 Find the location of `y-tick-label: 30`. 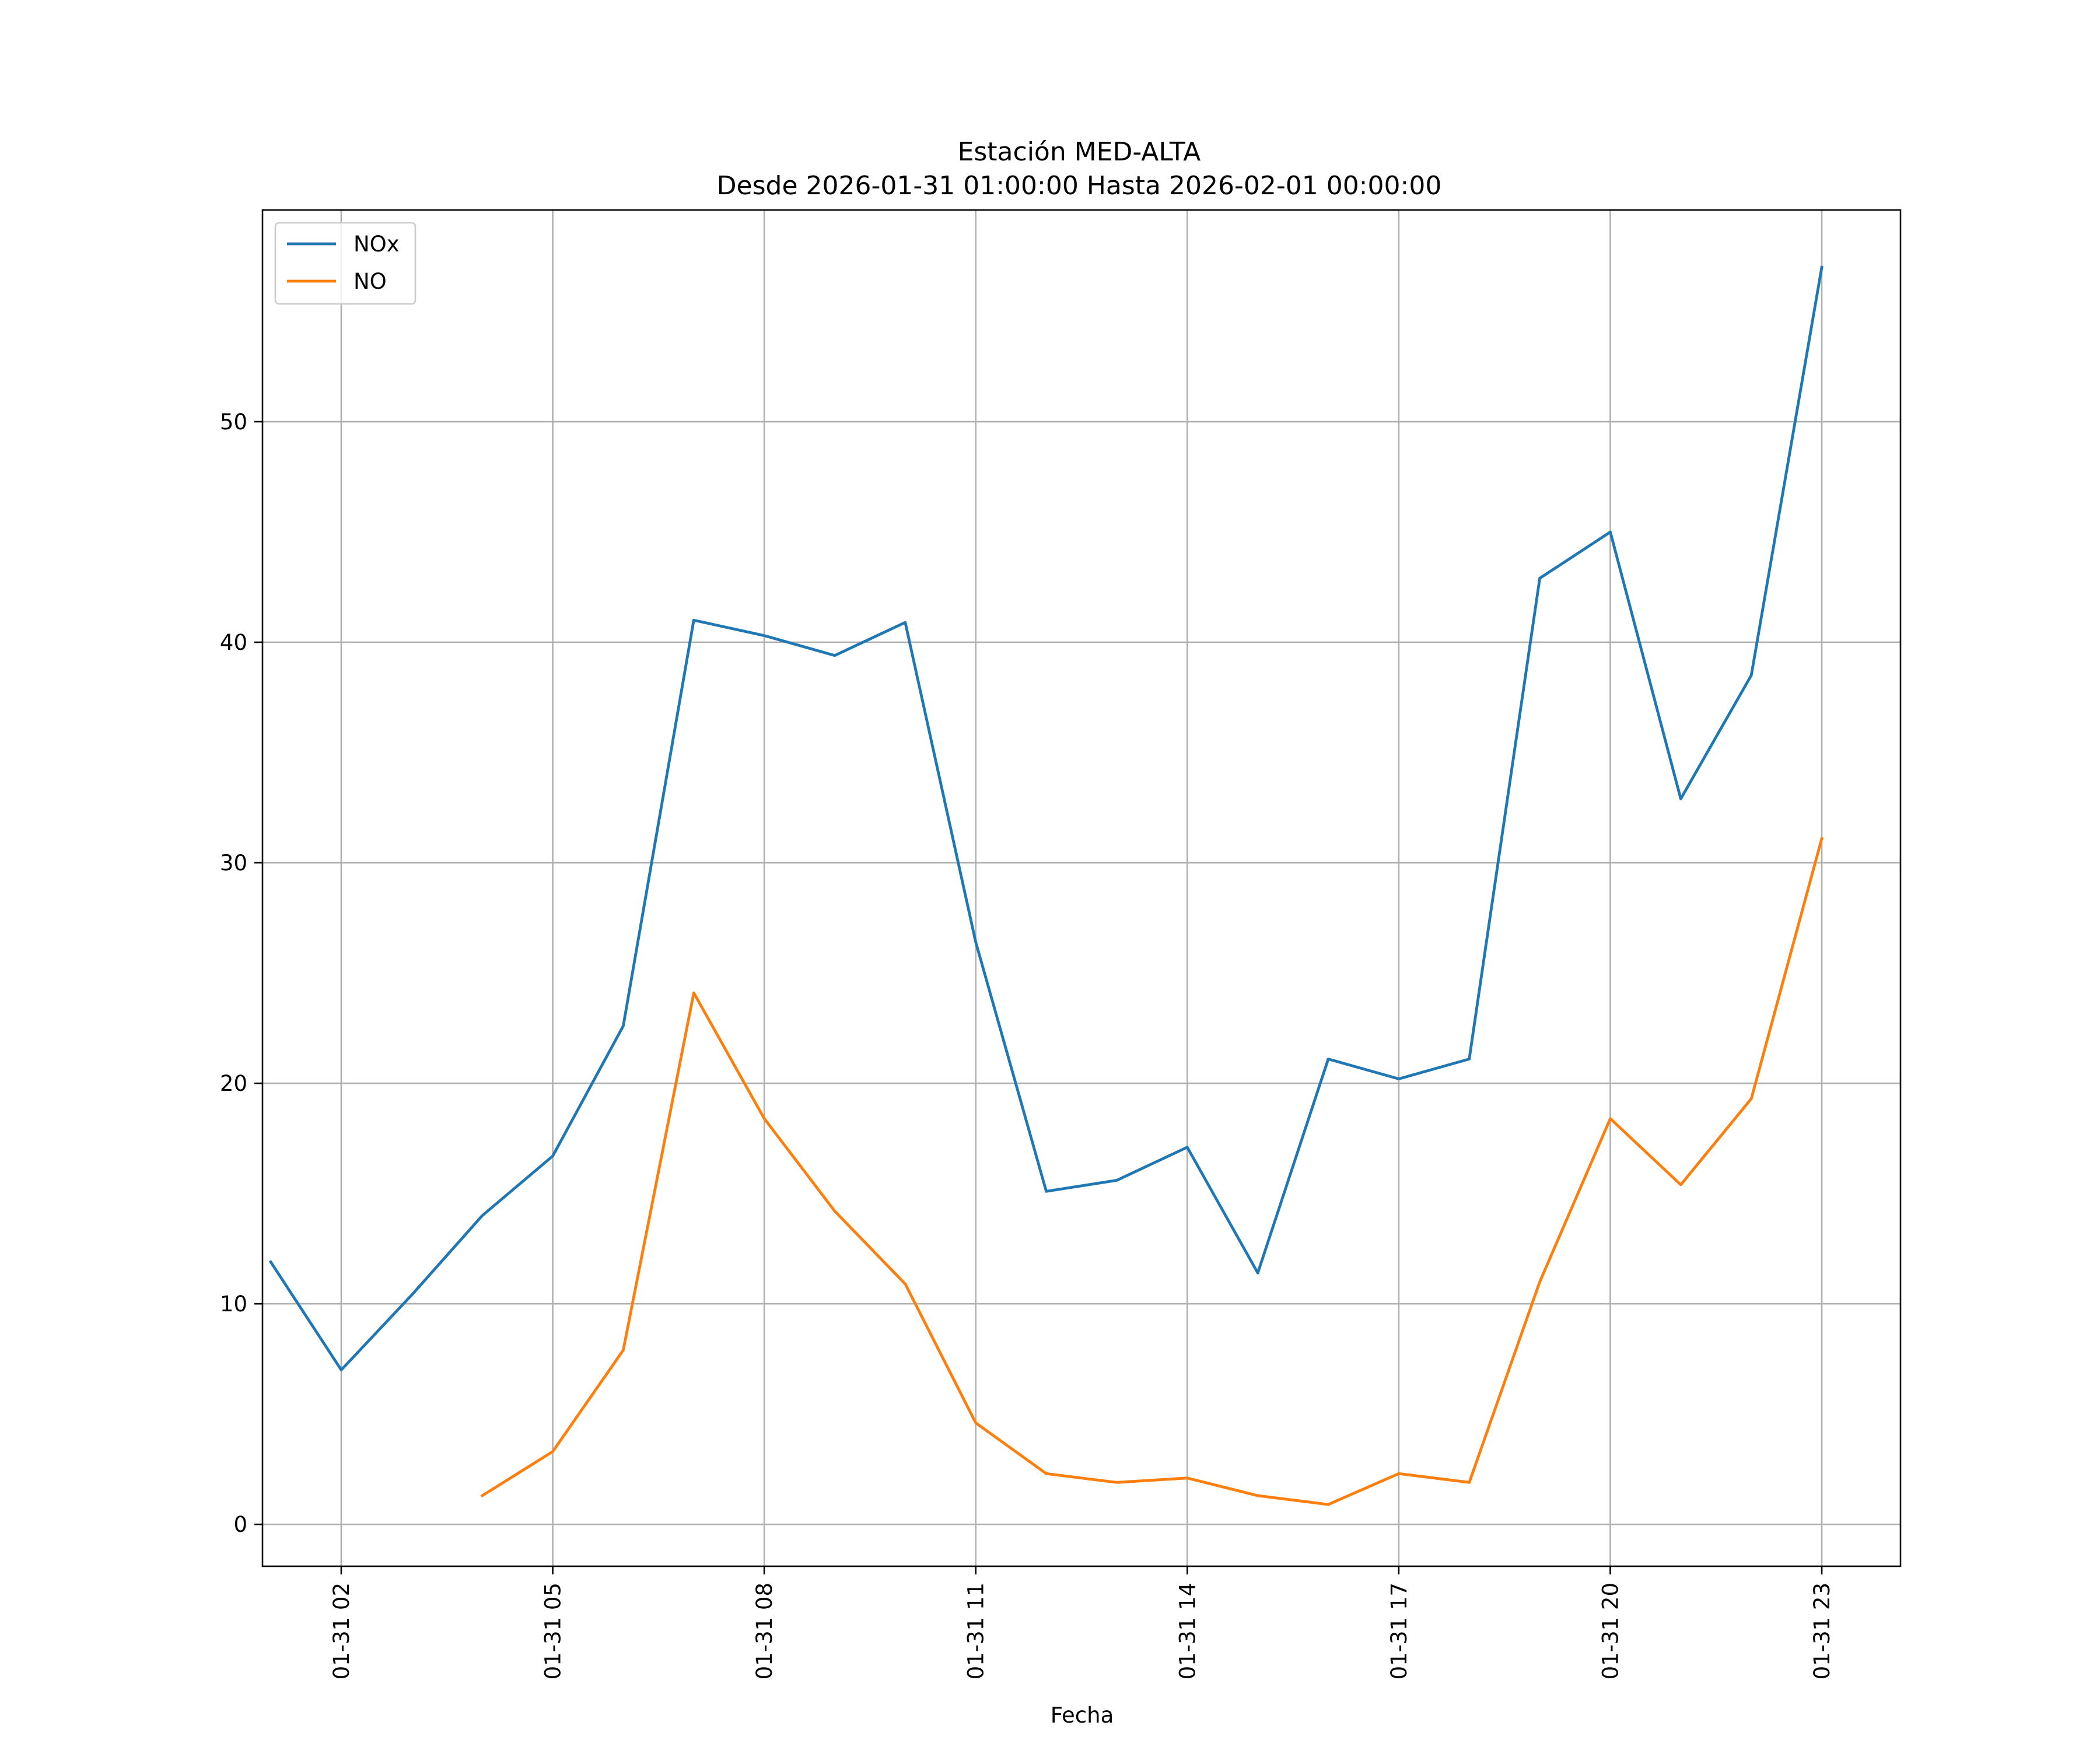

y-tick-label: 30 is located at coordinates (233, 863).